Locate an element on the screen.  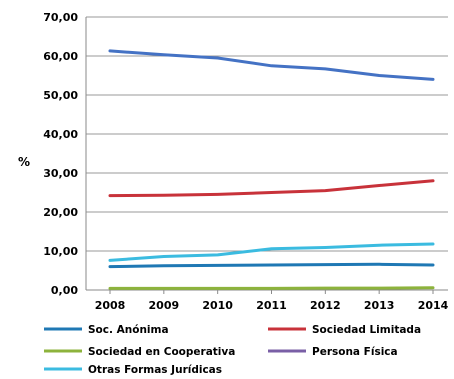
y-tick-label: 30,00 is located at coordinates (60, 173).